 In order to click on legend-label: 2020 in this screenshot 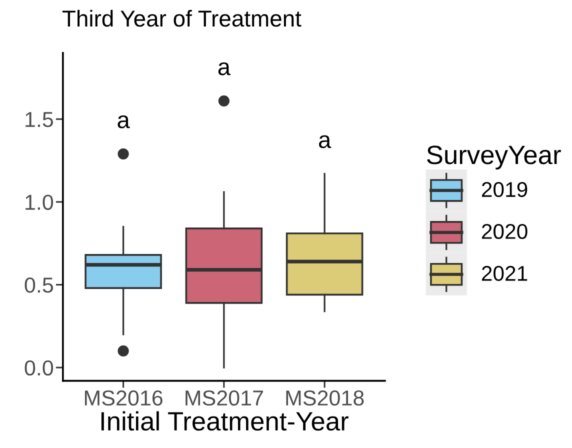, I will do `click(505, 232)`.